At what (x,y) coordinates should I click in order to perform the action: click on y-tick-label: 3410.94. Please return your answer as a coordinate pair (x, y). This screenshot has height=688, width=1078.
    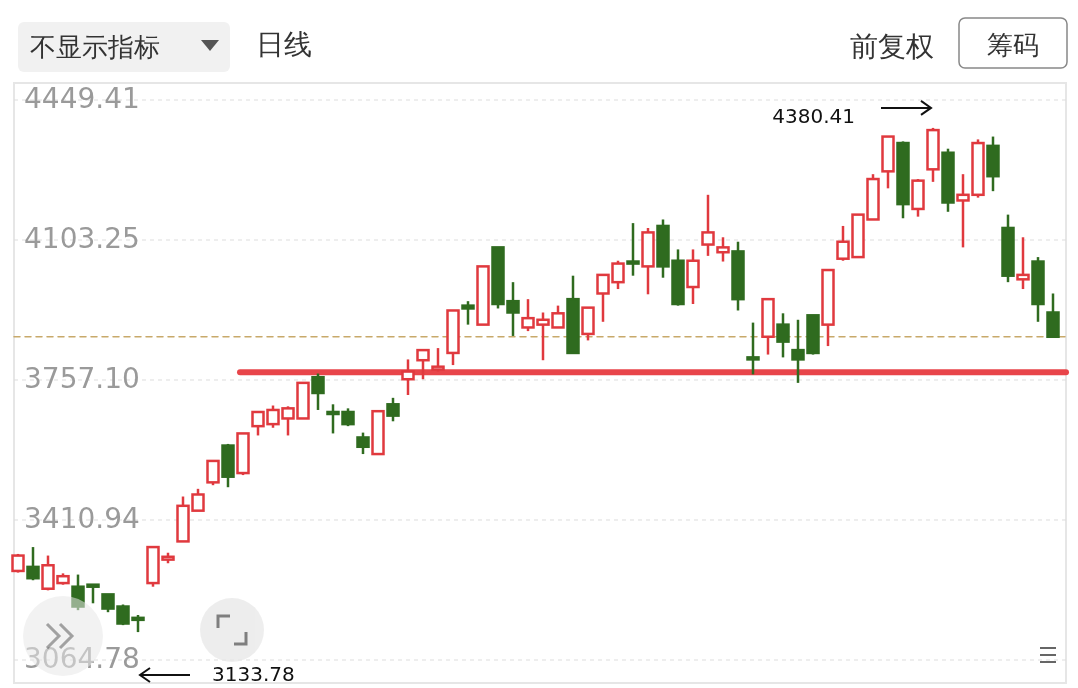
    Looking at the image, I should click on (82, 518).